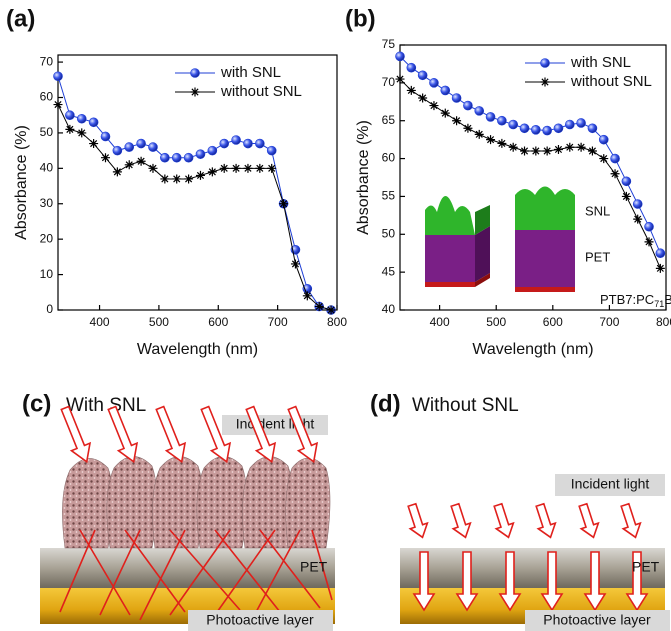 This screenshot has height=631, width=671. Describe the element at coordinates (389, 271) in the screenshot. I see `y-tick-label: 45` at that location.